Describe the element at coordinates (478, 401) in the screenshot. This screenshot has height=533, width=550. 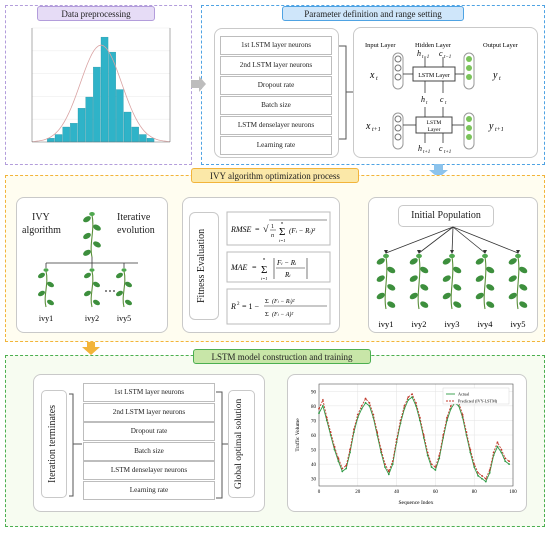
I see `legend-entry: Predicted (IVY-LSTM)` at that location.